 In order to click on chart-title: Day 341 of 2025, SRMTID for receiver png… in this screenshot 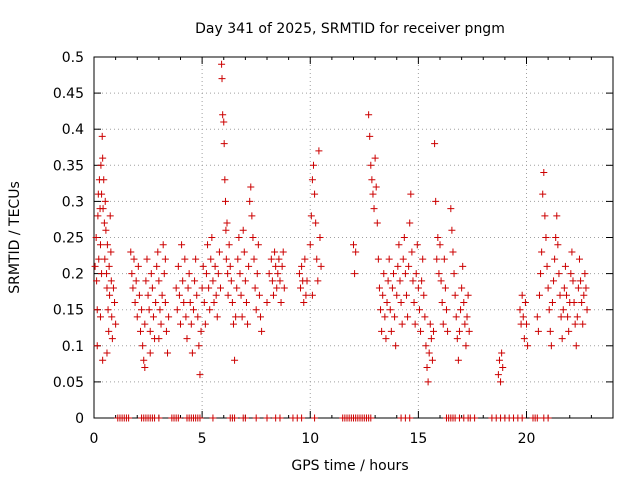, I will do `click(350, 29)`.